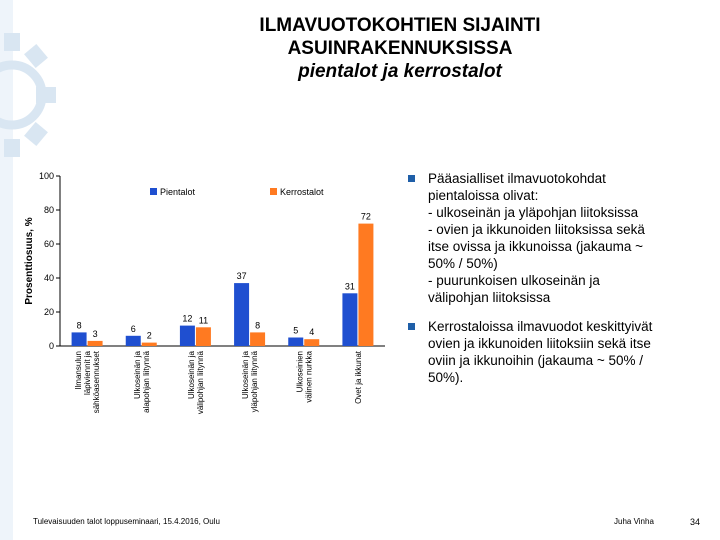 The width and height of the screenshot is (720, 540). Describe the element at coordinates (178, 192) in the screenshot. I see `legend-label: Pientalot` at that location.